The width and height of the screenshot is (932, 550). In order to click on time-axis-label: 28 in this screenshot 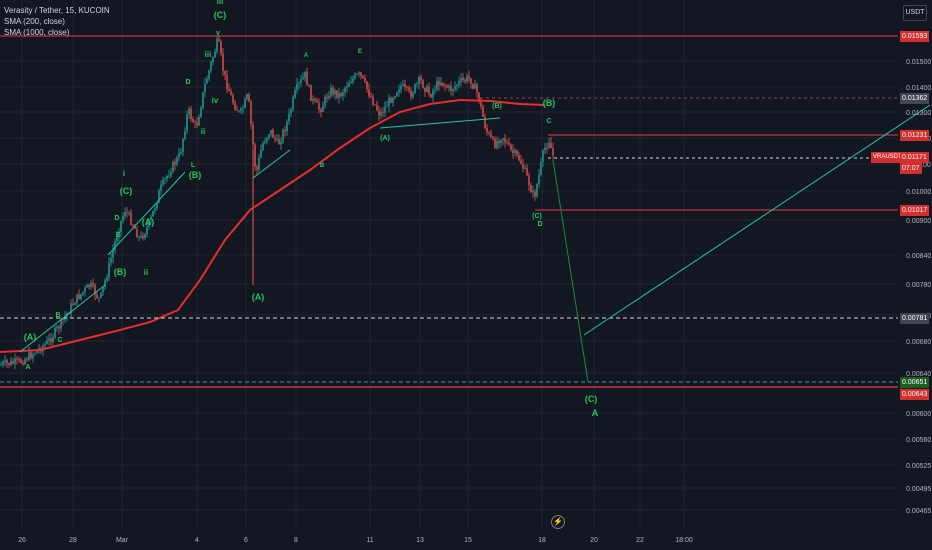, I will do `click(73, 540)`.